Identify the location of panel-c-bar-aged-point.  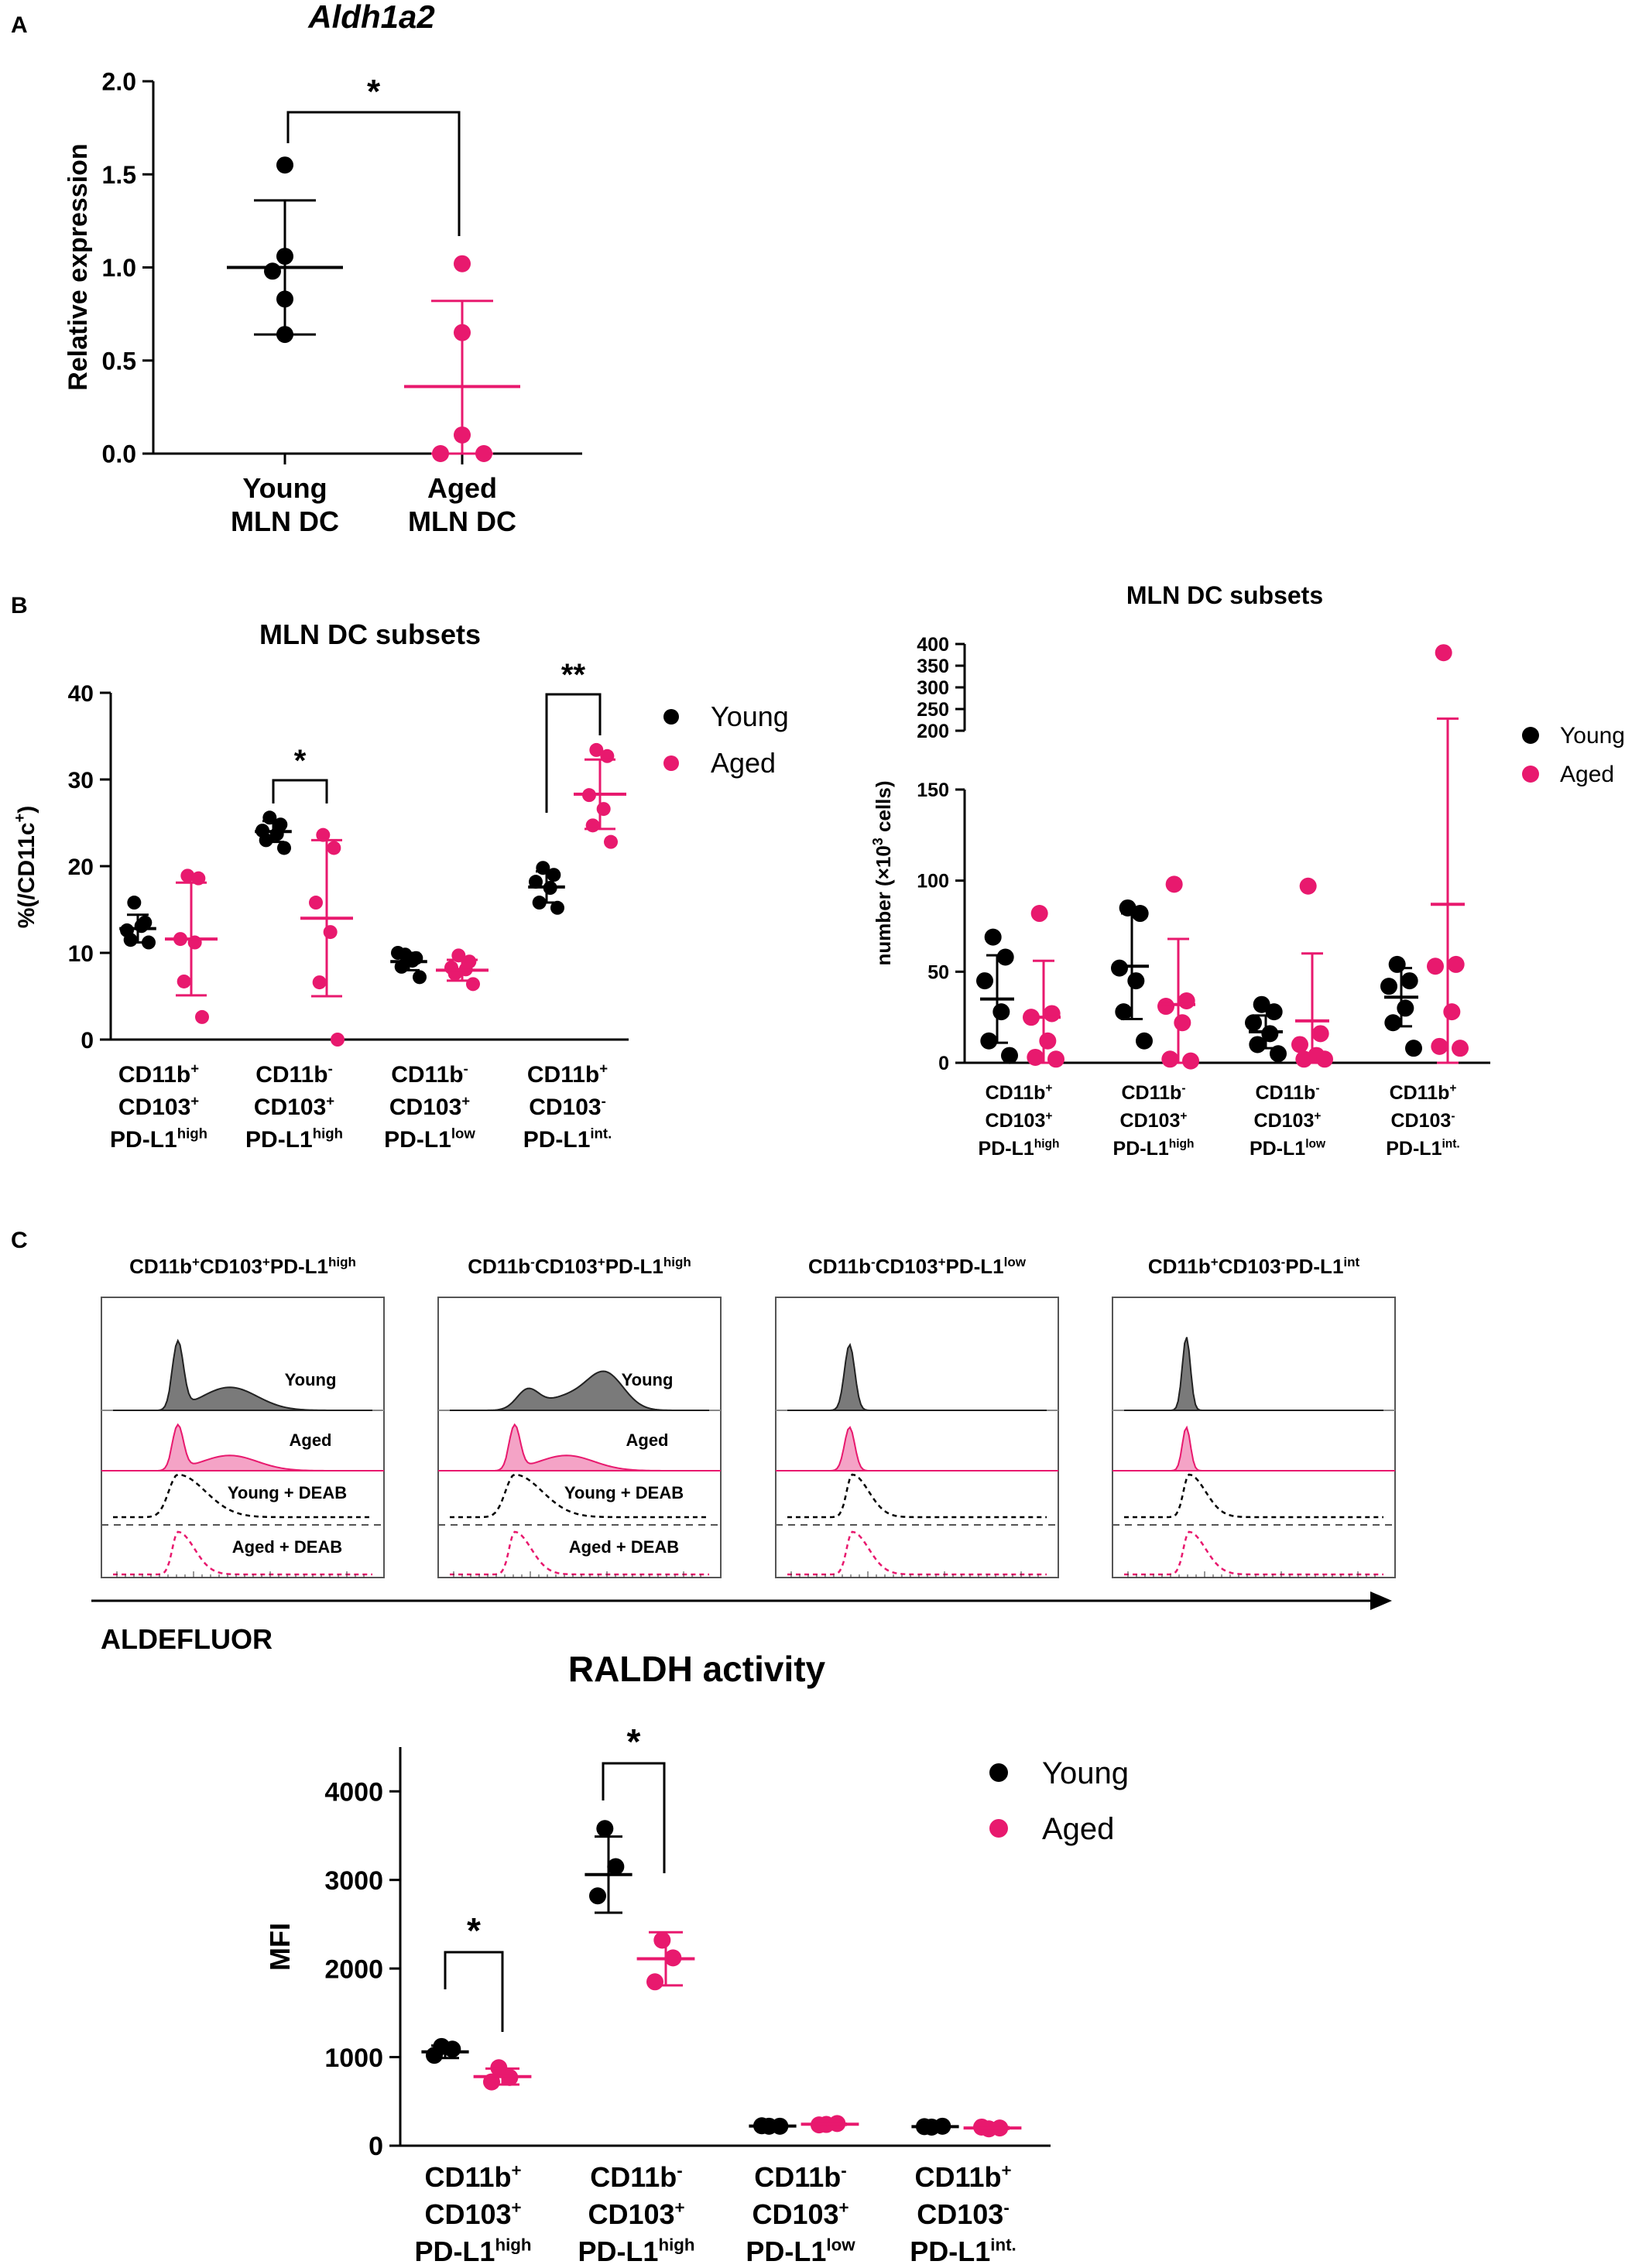
(662, 1940).